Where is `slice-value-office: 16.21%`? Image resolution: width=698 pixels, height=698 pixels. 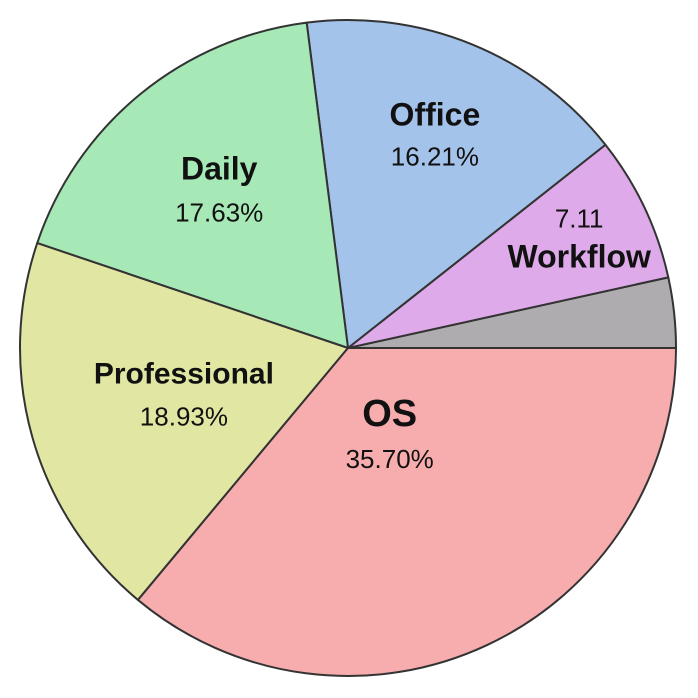 slice-value-office: 16.21% is located at coordinates (435, 157).